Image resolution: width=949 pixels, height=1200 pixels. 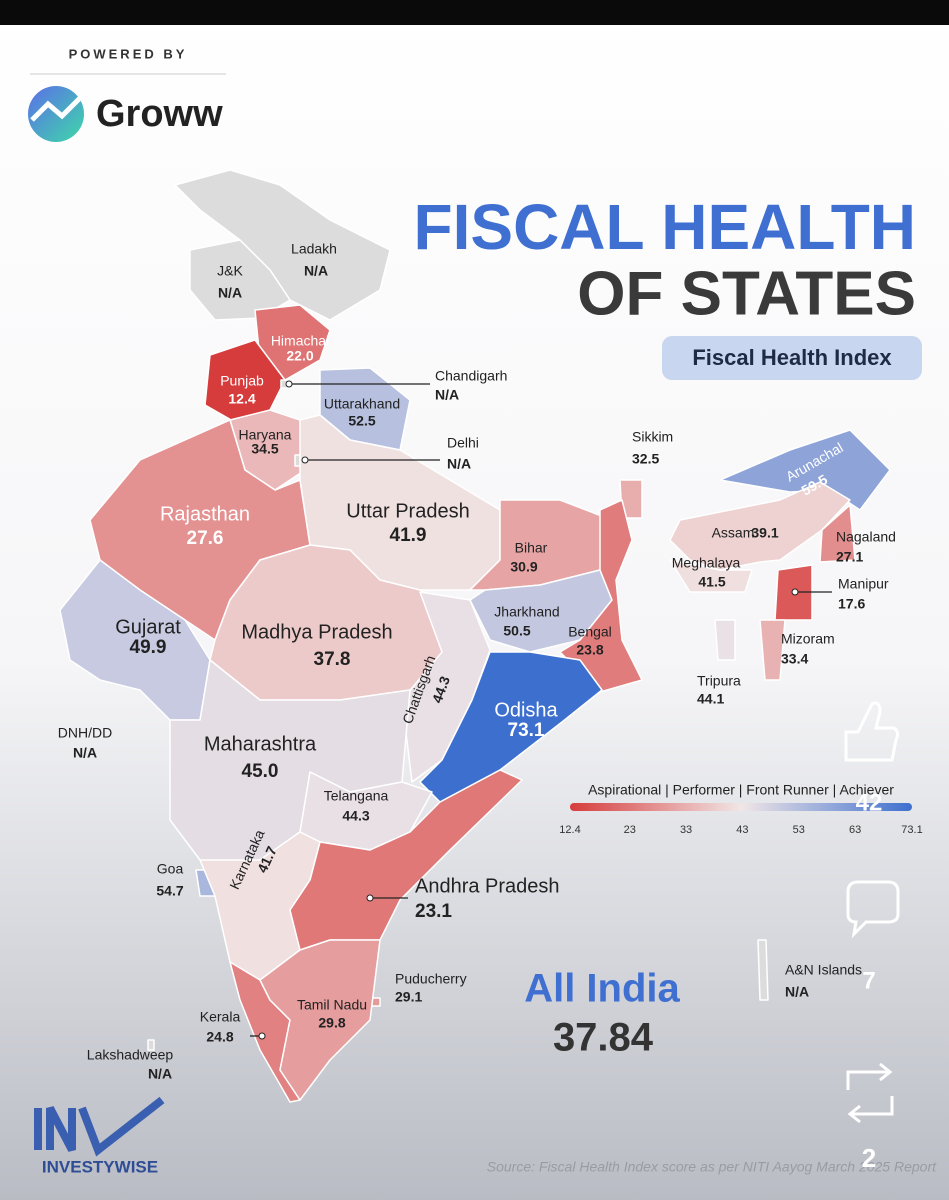 What do you see at coordinates (56, 109) in the screenshot?
I see `brand-logo-mark` at bounding box center [56, 109].